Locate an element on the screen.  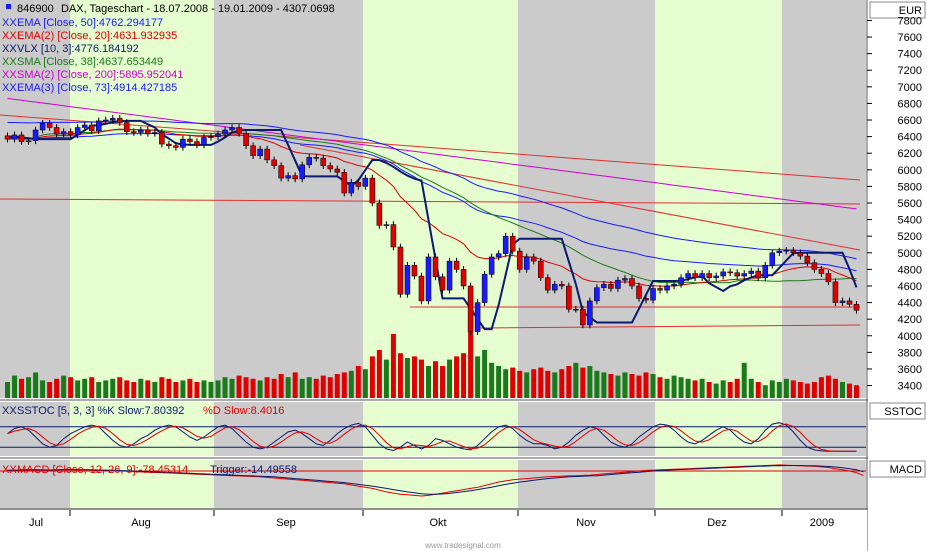
sstoc-label-box is located at coordinates (897, 411).